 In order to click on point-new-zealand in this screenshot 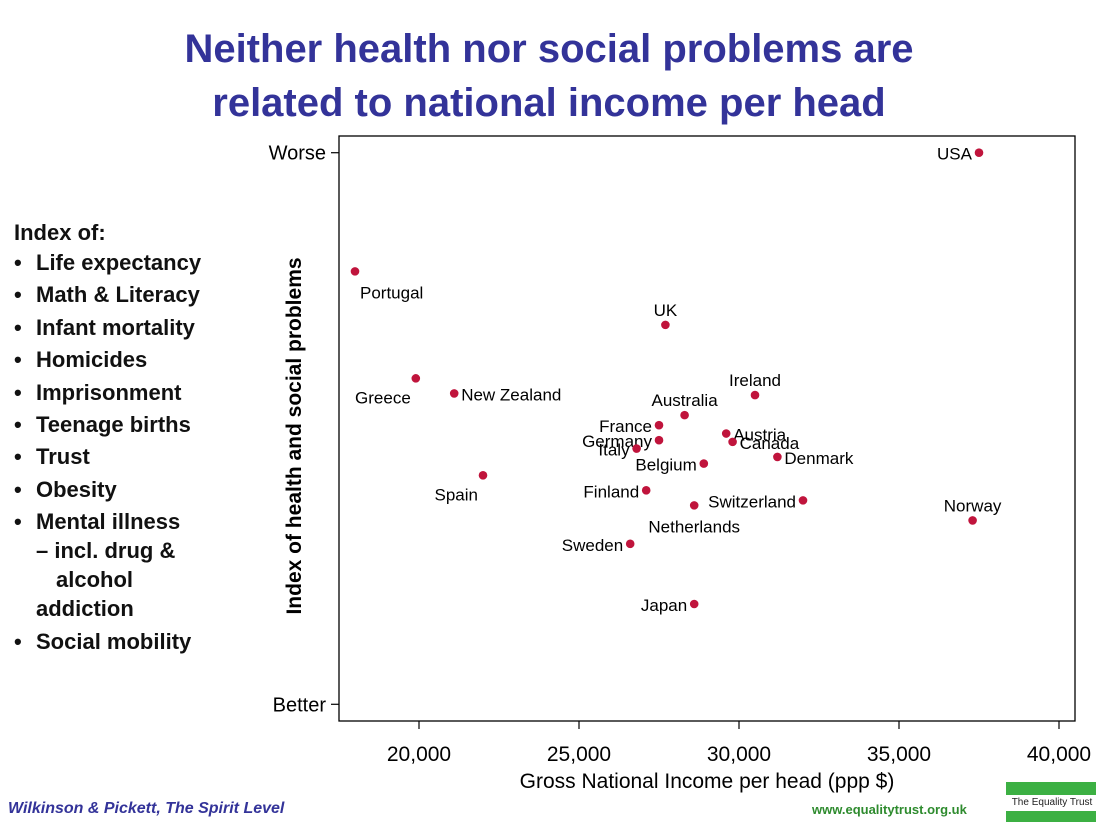, I will do `click(454, 393)`.